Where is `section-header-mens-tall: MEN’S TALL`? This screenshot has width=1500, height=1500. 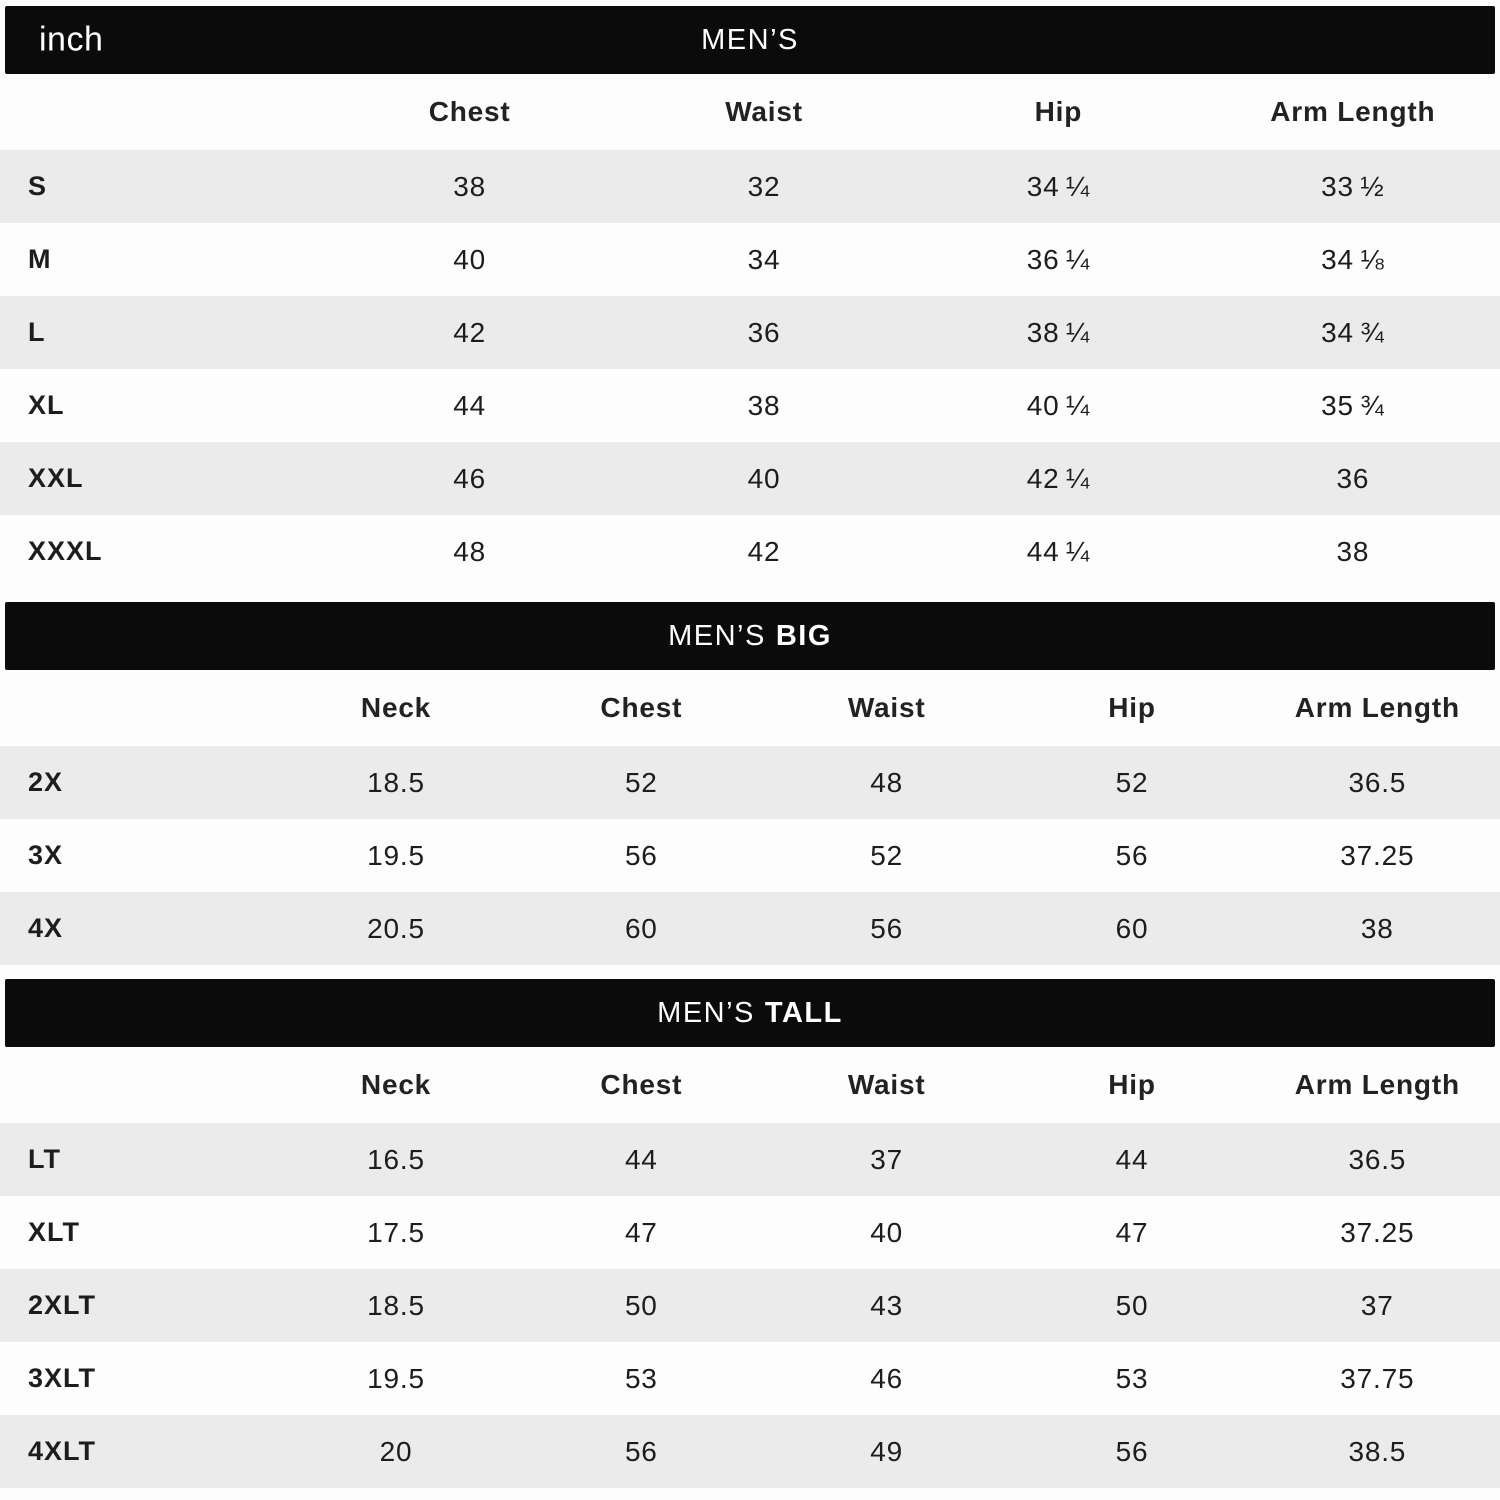
section-header-mens-tall: MEN’S TALL is located at coordinates (750, 1013).